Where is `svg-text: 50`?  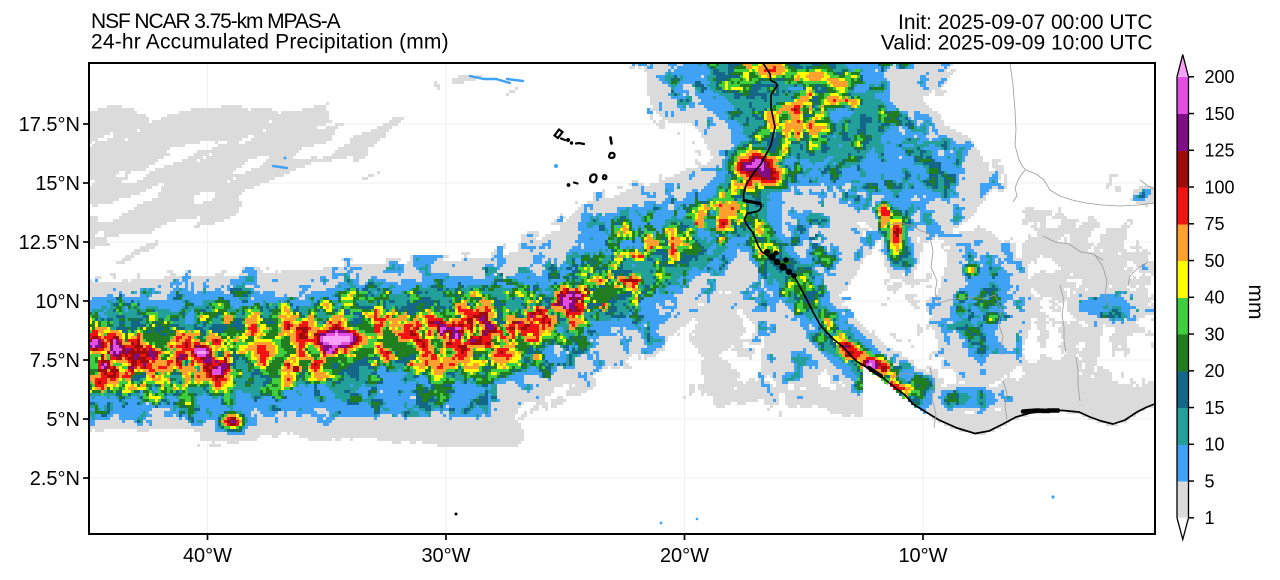
svg-text: 50 is located at coordinates (1215, 261).